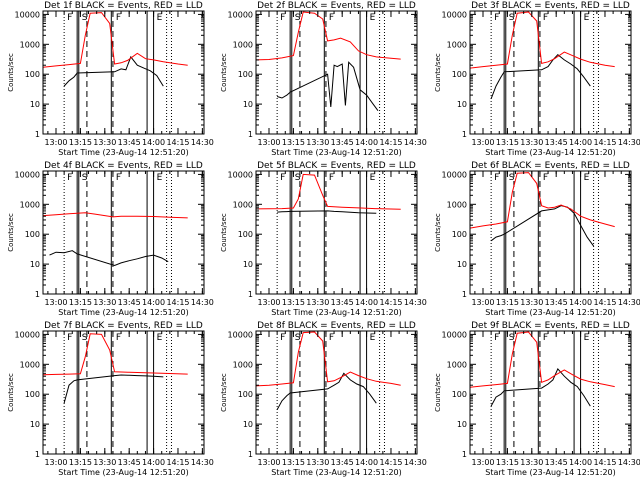 This screenshot has width=640, height=480. I want to click on x-axis-label: Start Time (23-Aug-14 12:51:20), so click(123, 472).